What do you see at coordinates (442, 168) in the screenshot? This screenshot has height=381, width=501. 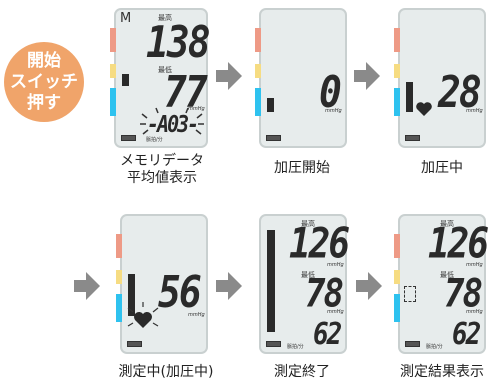 I see `caption-inflating: 加圧中` at bounding box center [442, 168].